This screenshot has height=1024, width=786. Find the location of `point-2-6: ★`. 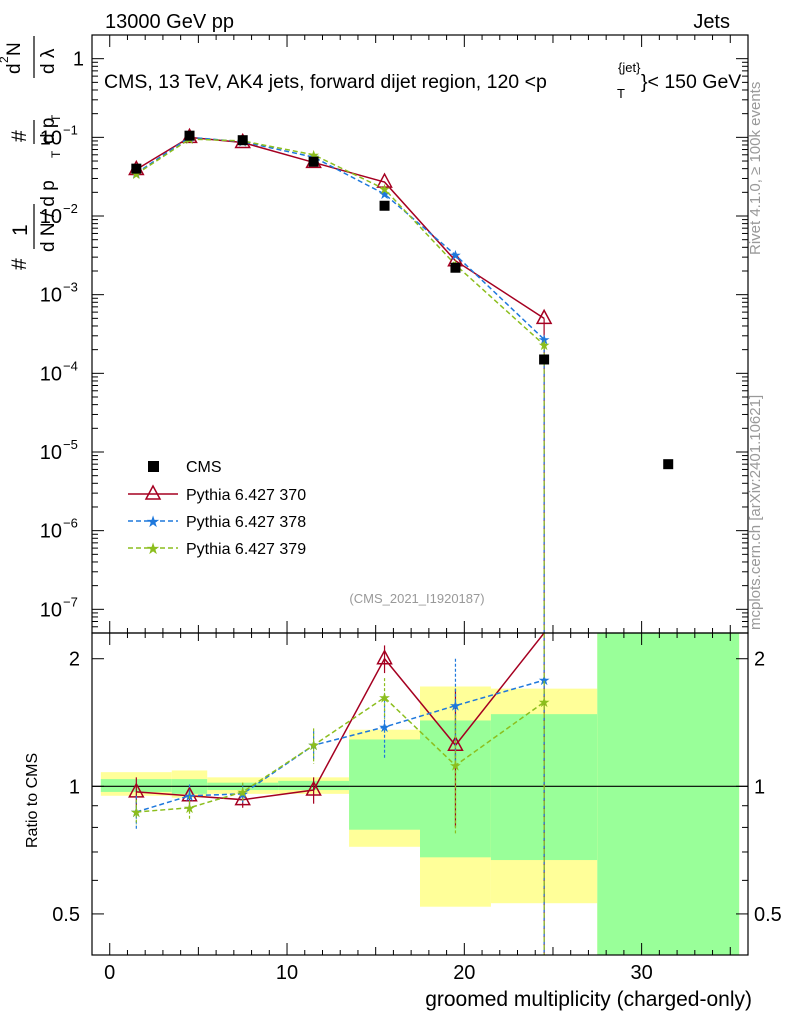

point-2-6: ★ is located at coordinates (544, 345).